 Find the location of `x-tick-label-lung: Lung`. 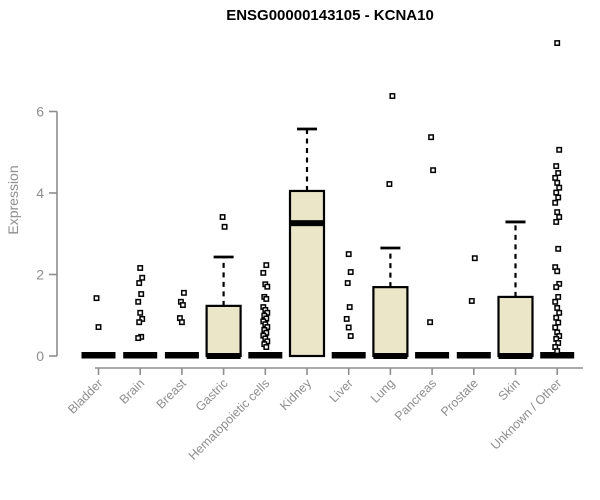

x-tick-label-lung: Lung is located at coordinates (383, 391).